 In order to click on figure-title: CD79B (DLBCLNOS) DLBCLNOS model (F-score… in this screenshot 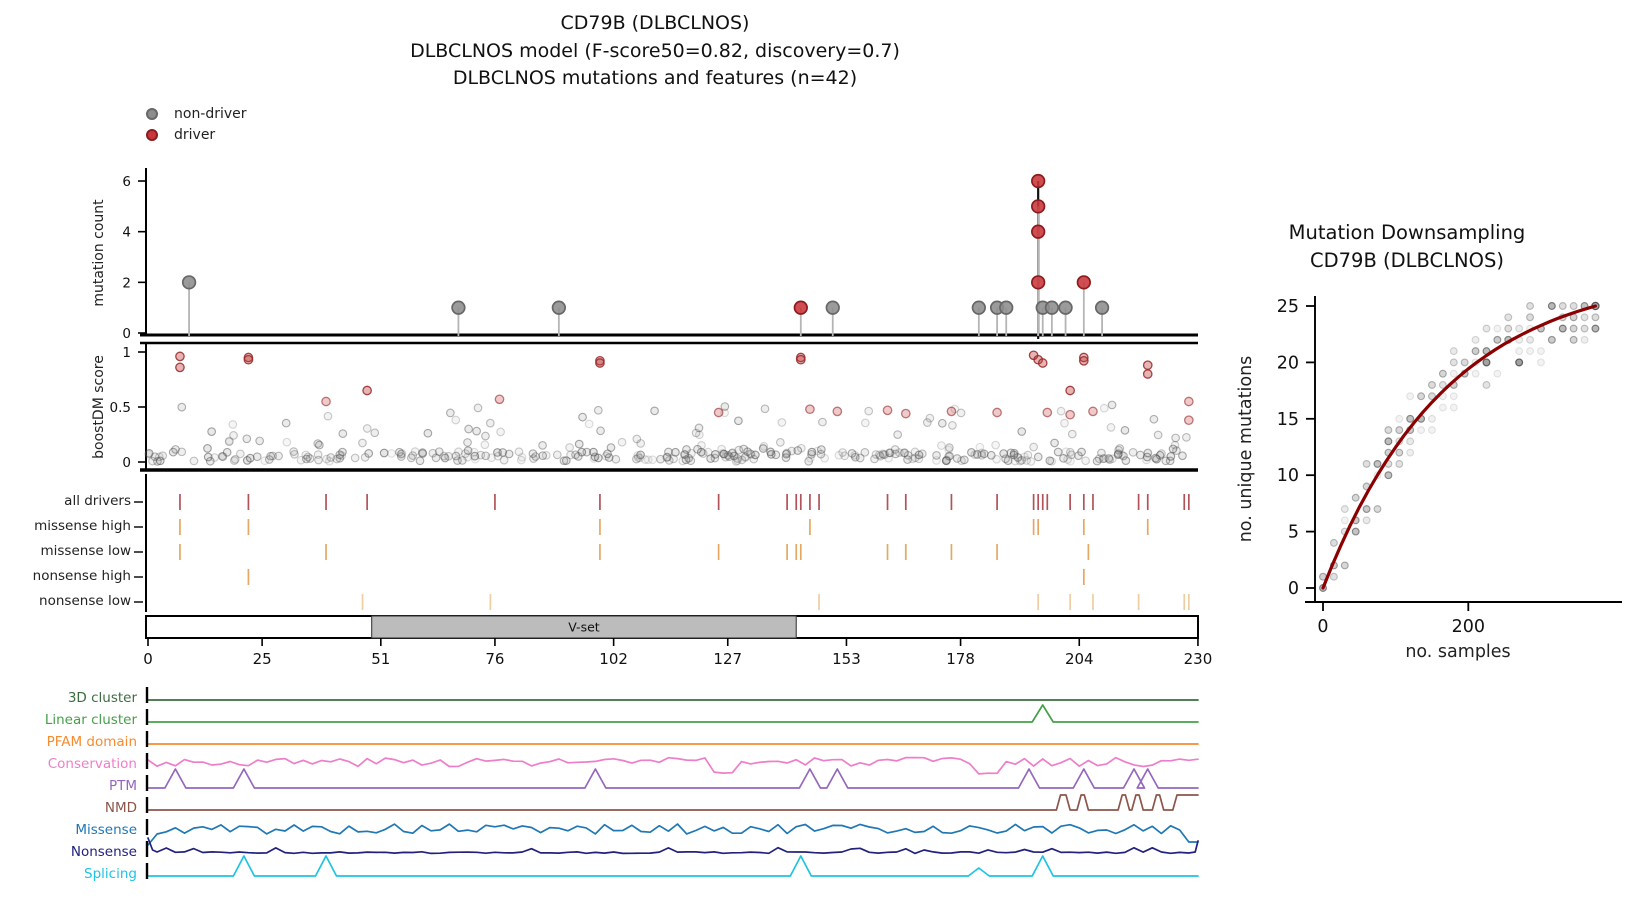, I will do `click(655, 51)`.